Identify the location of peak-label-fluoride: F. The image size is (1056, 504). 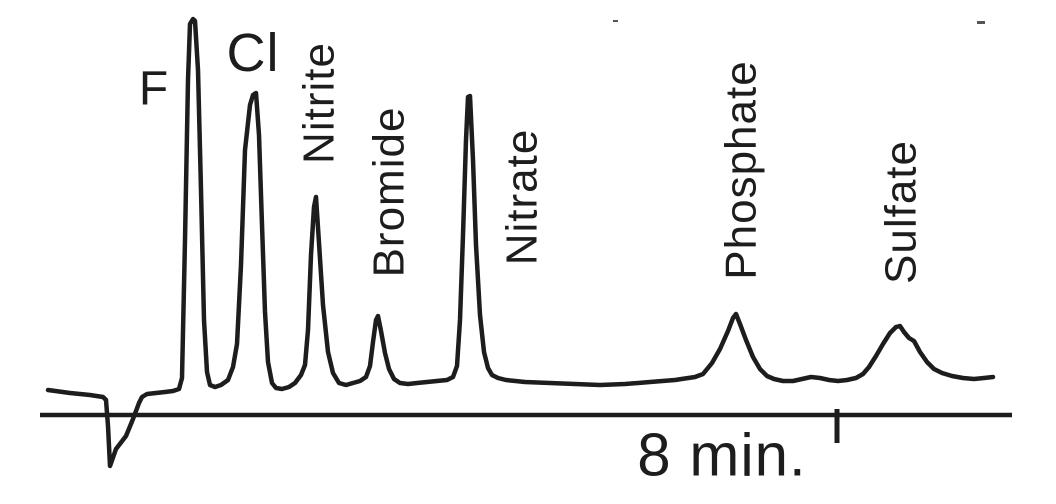
(154, 89).